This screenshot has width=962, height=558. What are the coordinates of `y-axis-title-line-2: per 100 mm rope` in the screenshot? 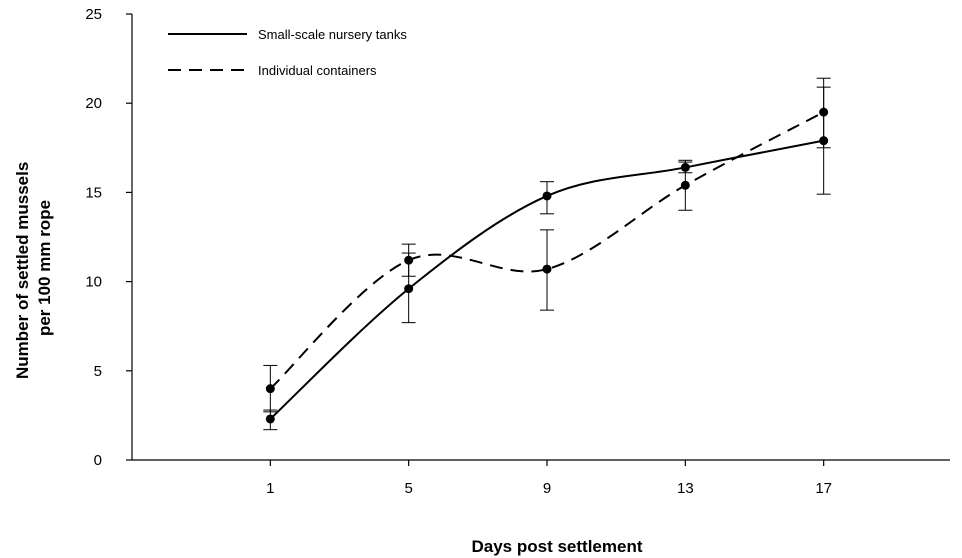 It's located at (44, 268).